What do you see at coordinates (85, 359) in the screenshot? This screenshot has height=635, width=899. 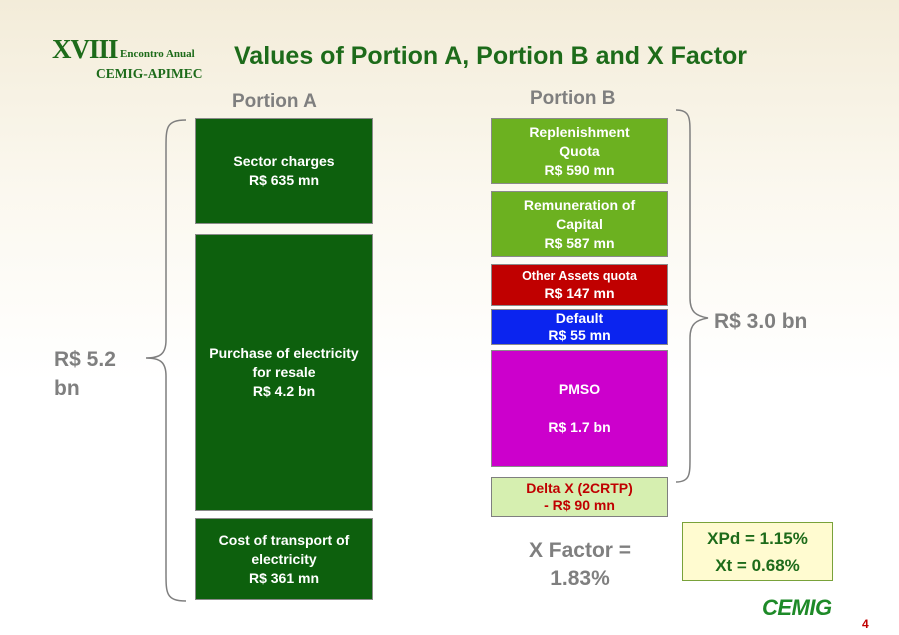 I see `portion-a-total-value: R$ 5.2` at bounding box center [85, 359].